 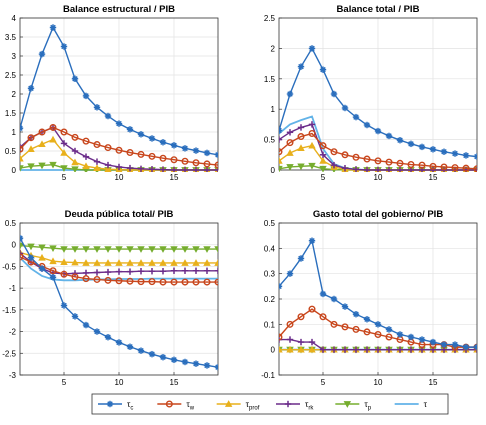 I want to click on series-tau-p, so click(x=119, y=247).